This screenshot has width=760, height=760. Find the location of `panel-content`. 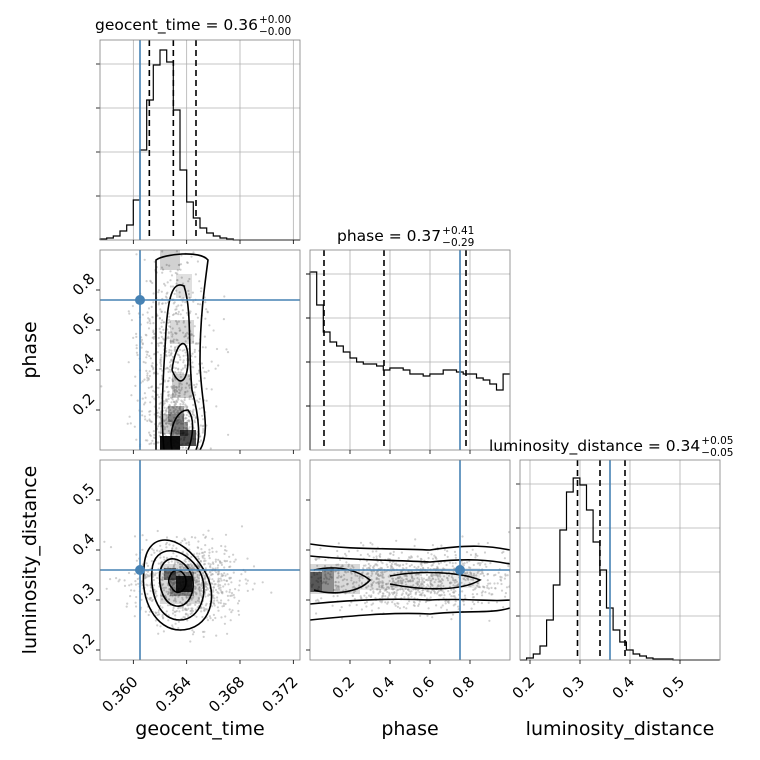

panel-content is located at coordinates (165, 338).